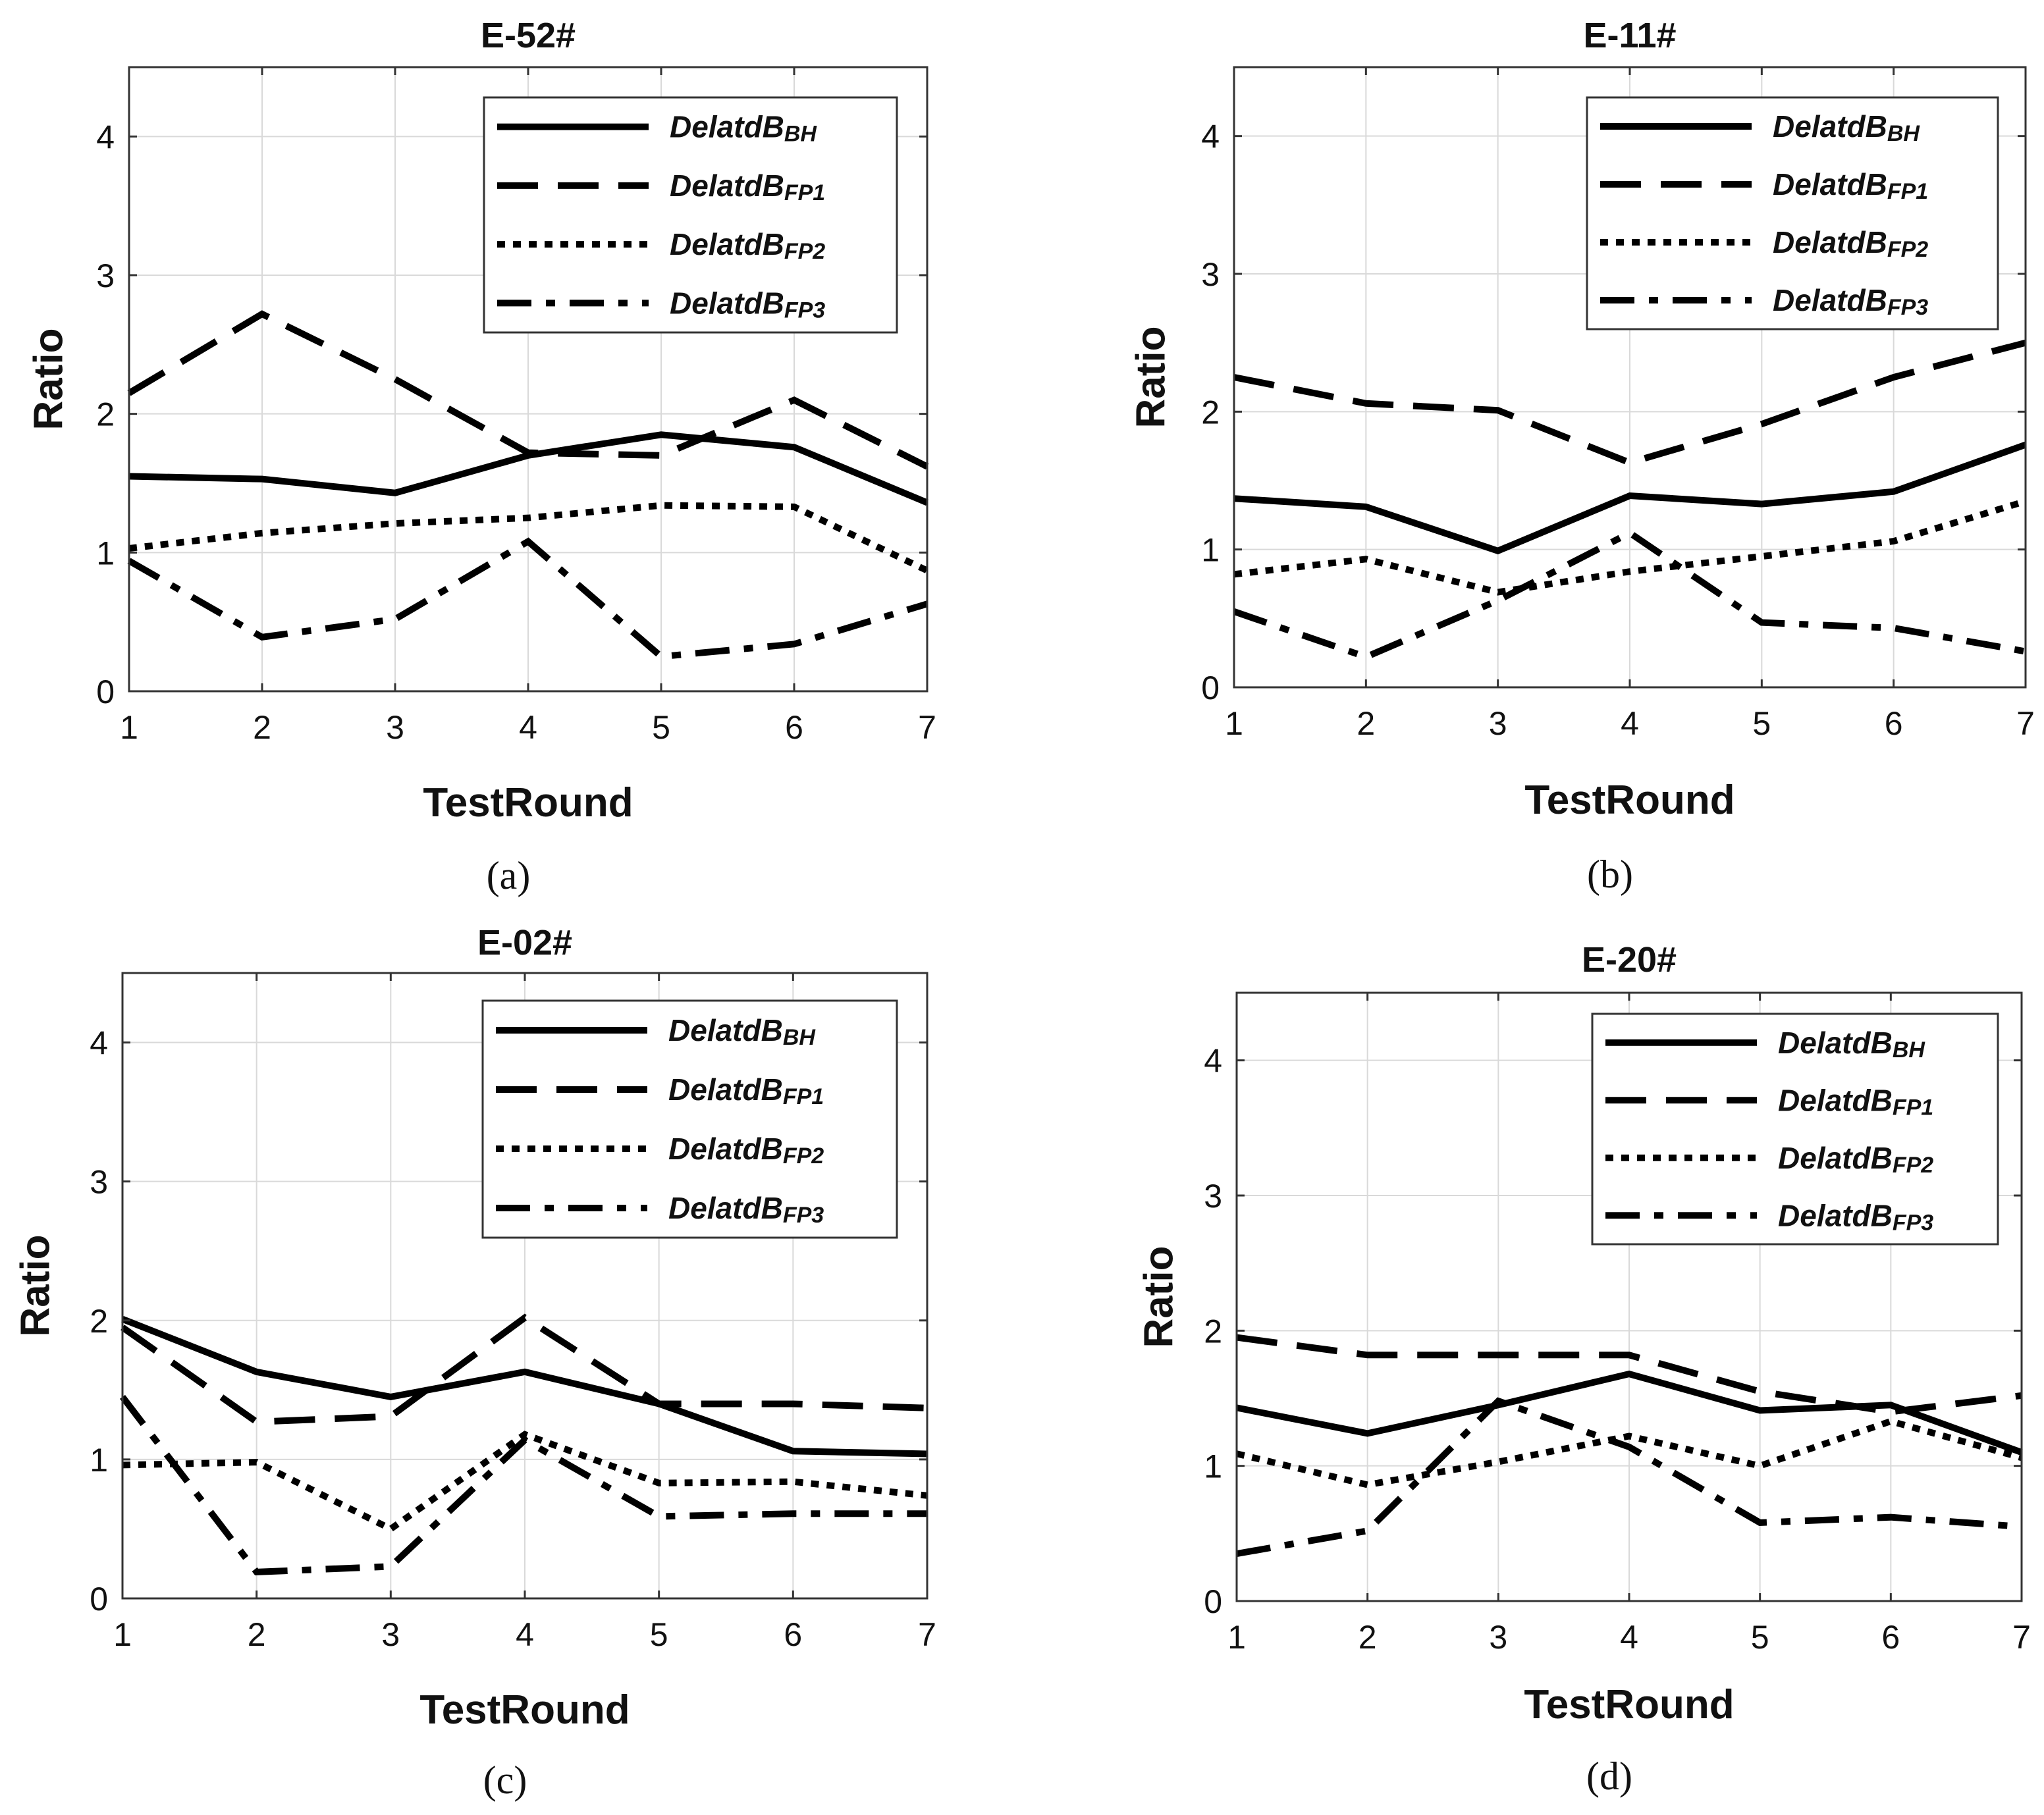 This screenshot has width=2044, height=1815. I want to click on panel-label: (a), so click(509, 876).